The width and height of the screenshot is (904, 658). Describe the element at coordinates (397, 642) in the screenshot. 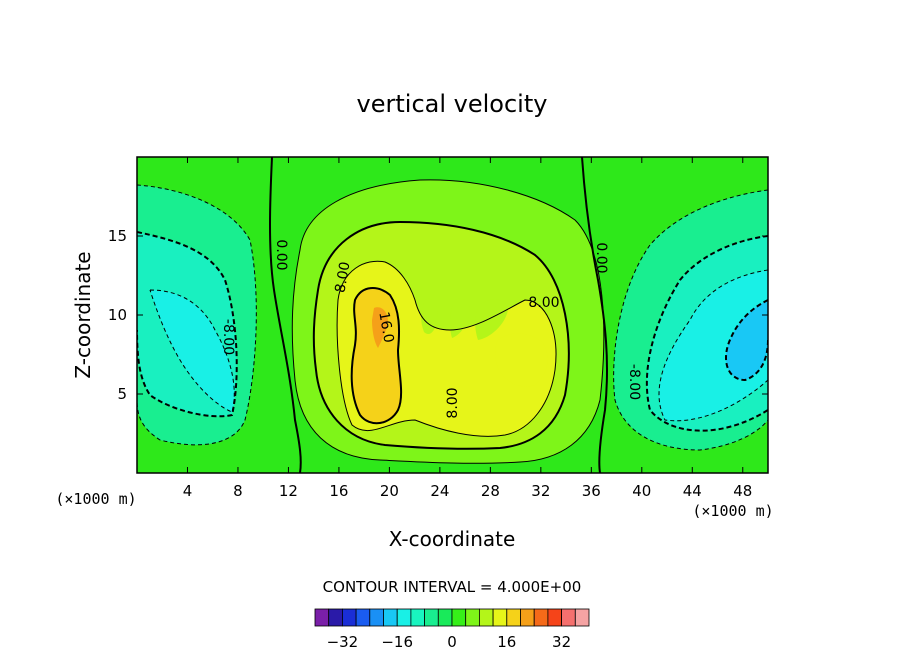

I see `colorbar-tick-label: −16` at that location.